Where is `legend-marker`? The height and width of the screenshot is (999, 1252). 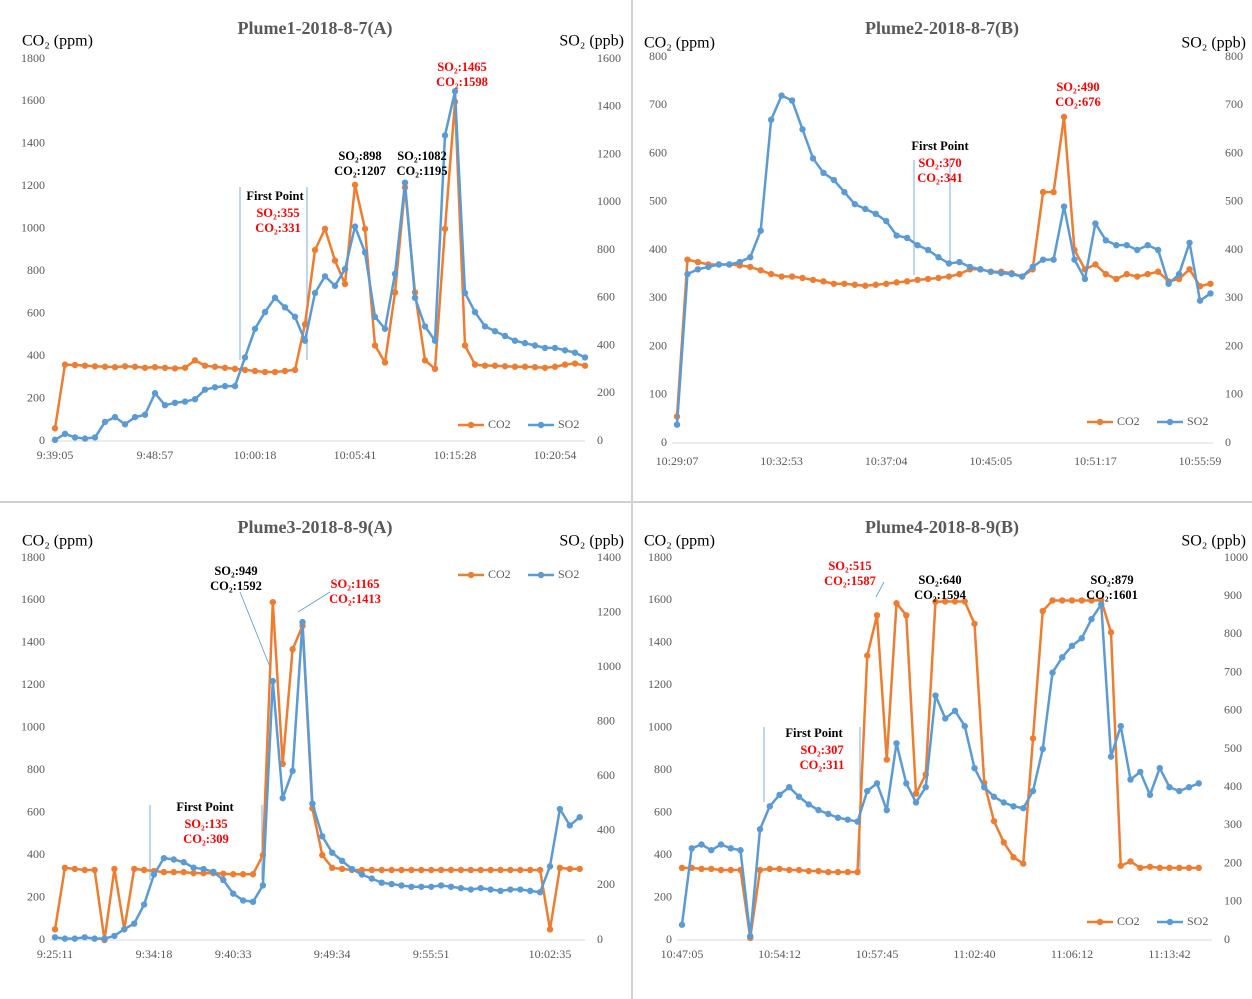
legend-marker is located at coordinates (1100, 422).